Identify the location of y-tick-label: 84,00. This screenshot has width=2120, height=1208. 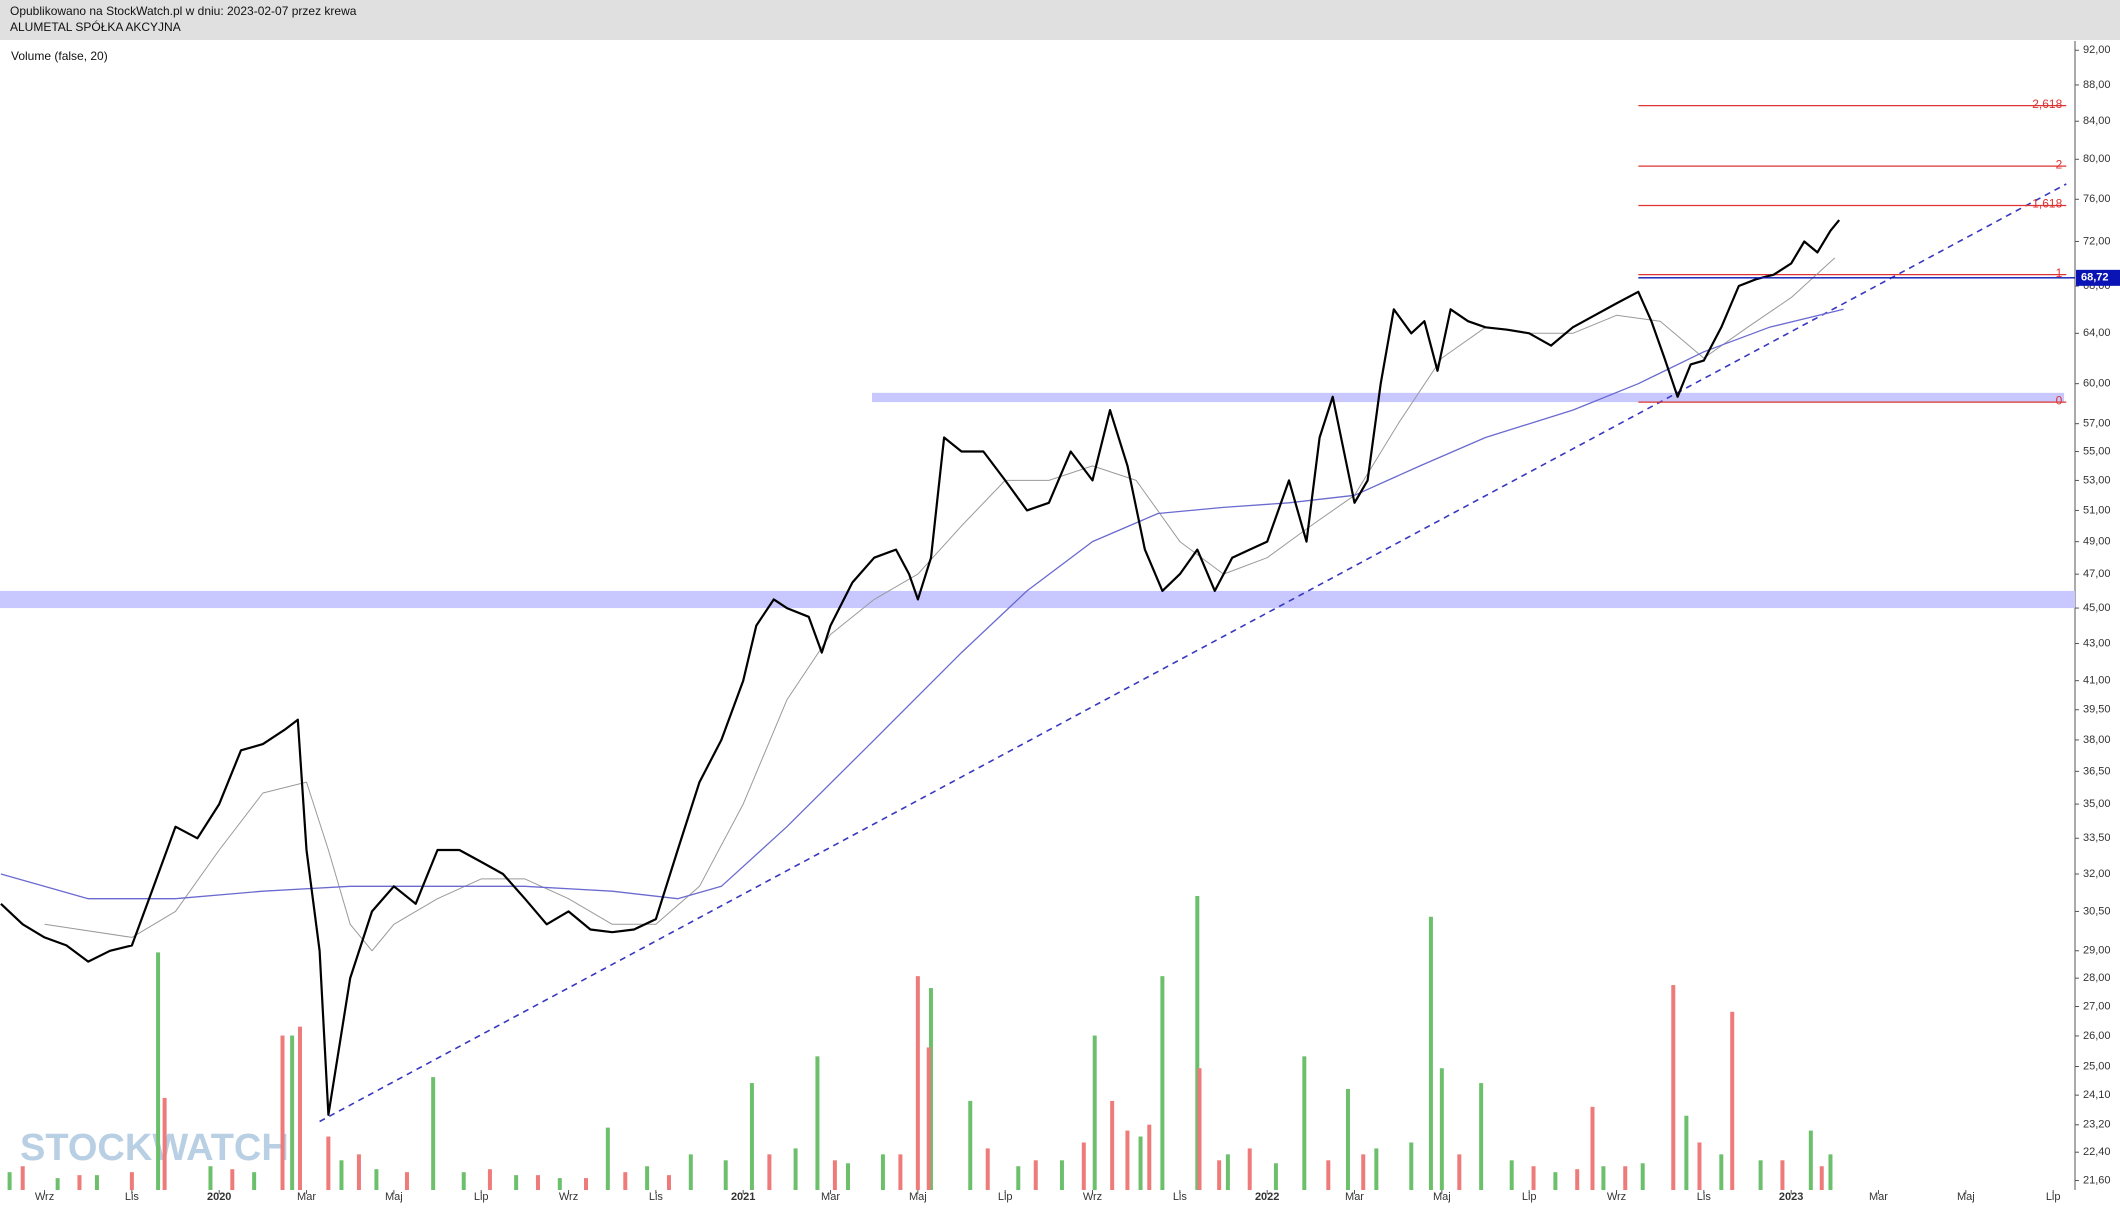
(2097, 121).